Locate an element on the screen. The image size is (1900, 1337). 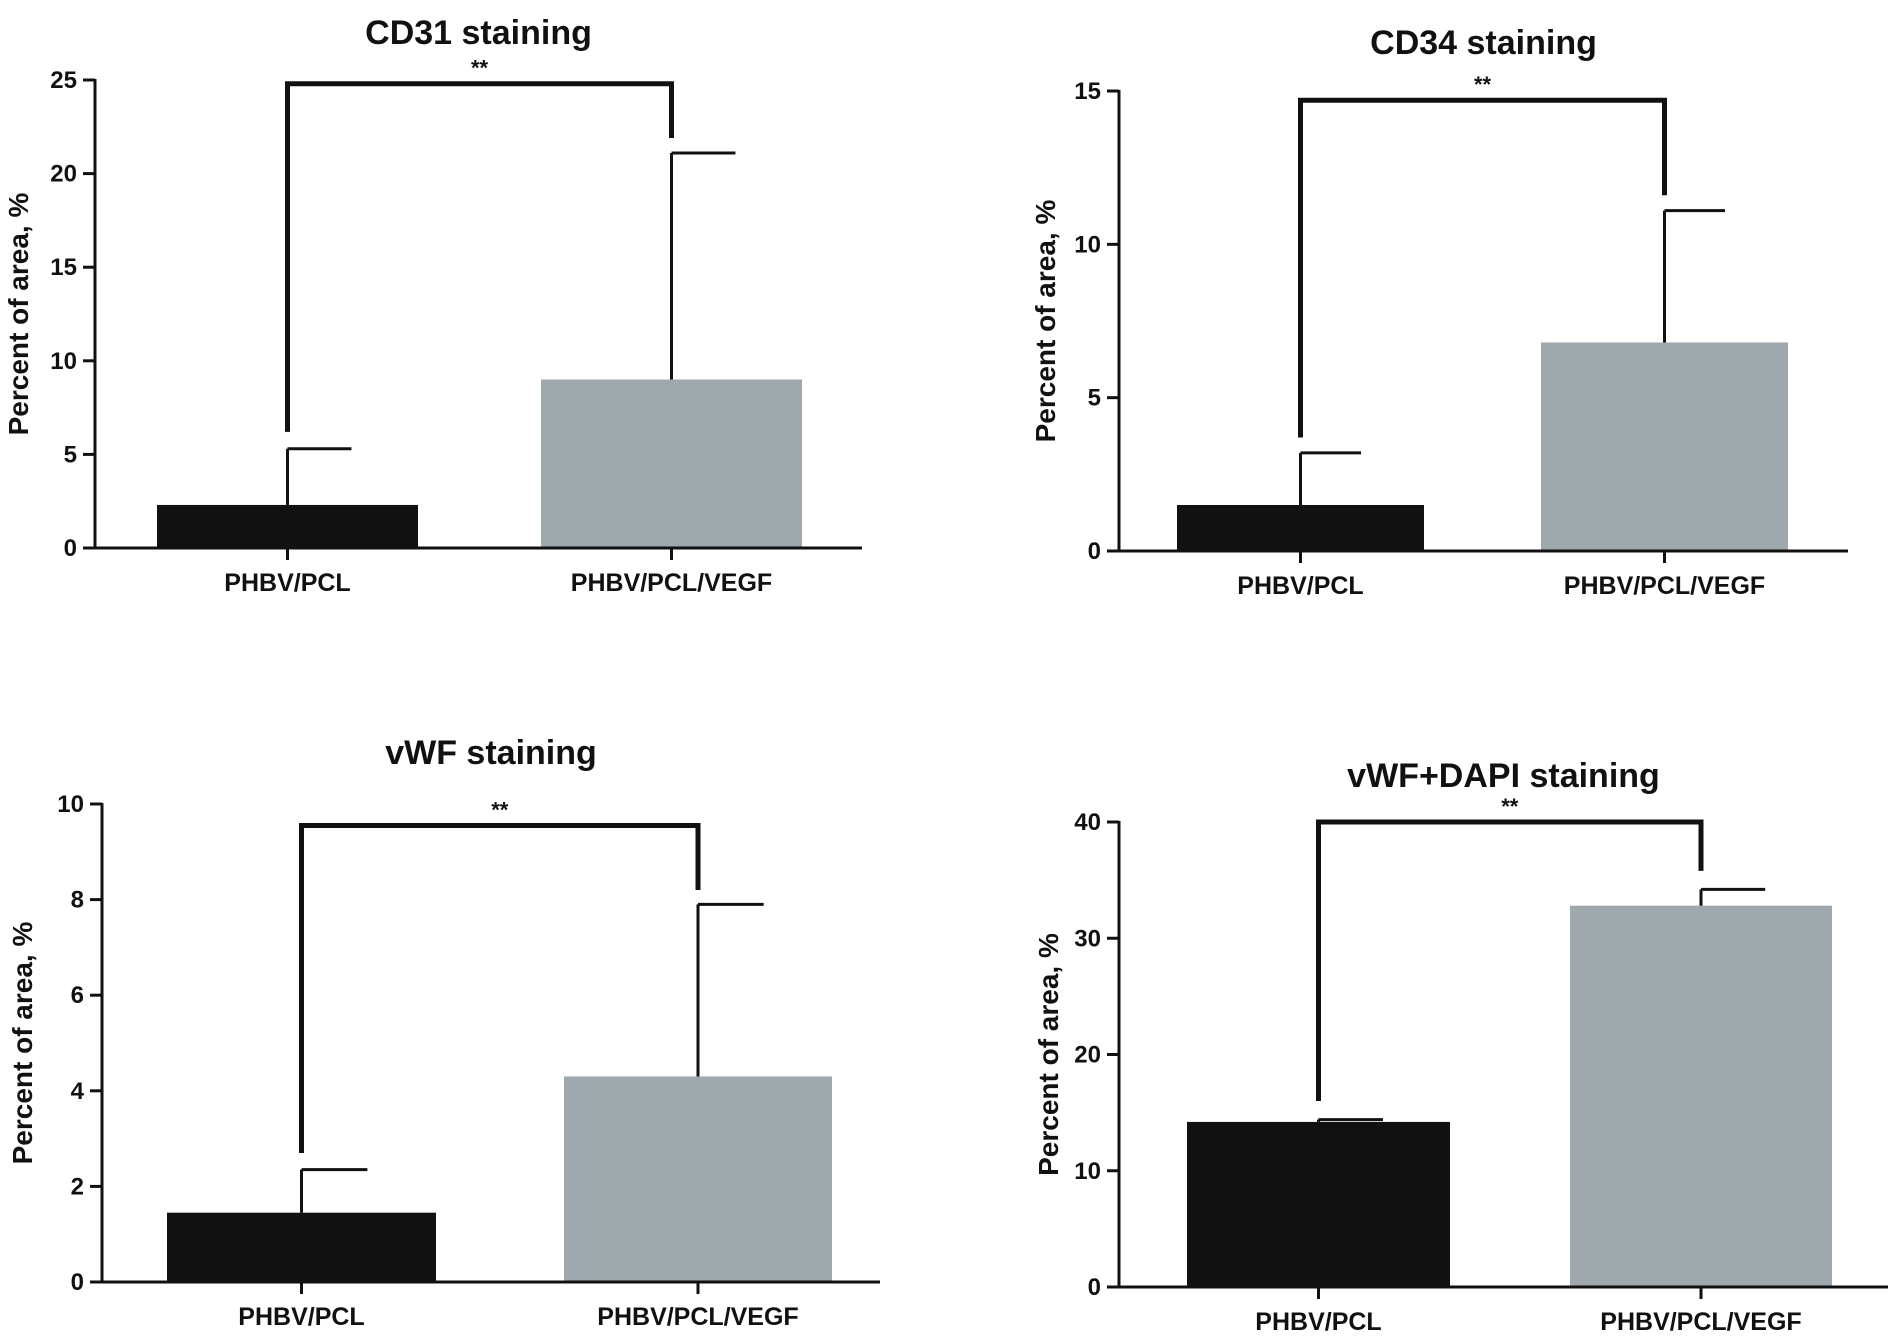
y-tick-label: 25 is located at coordinates (63, 80).